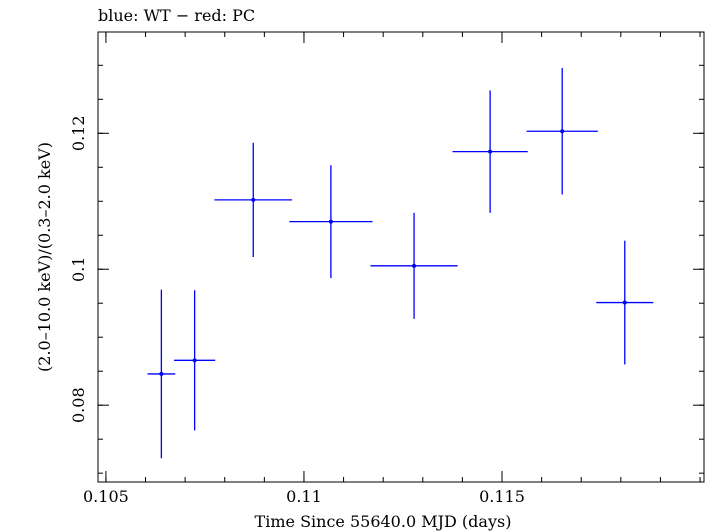  What do you see at coordinates (78, 133) in the screenshot?
I see `y-tick-label: 0.12` at bounding box center [78, 133].